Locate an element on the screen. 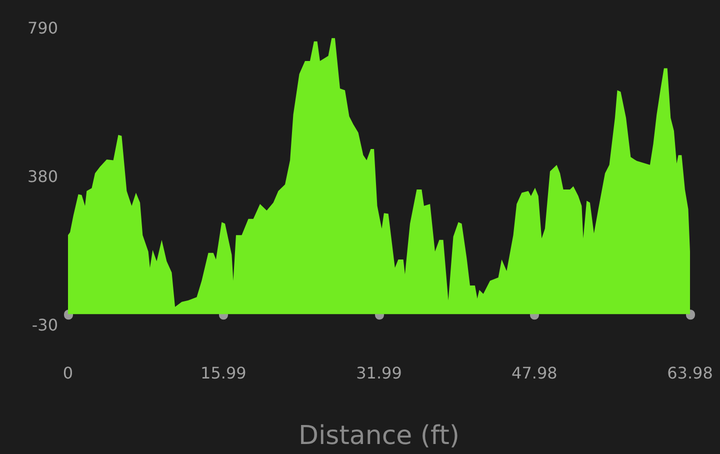  x-axis-title: Distance (ft) is located at coordinates (379, 436).